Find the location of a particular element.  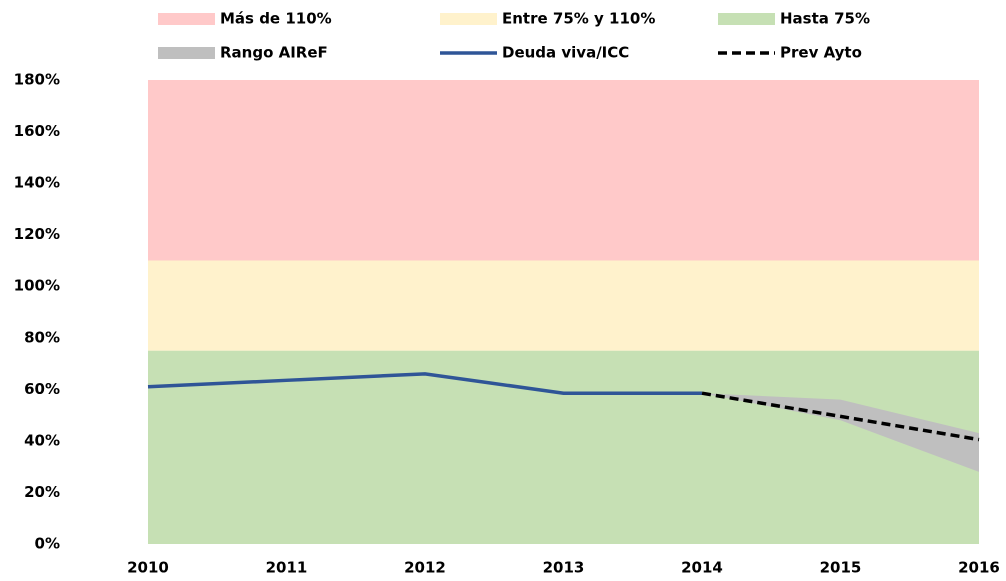

legend-item: Hasta 75% is located at coordinates (794, 19).